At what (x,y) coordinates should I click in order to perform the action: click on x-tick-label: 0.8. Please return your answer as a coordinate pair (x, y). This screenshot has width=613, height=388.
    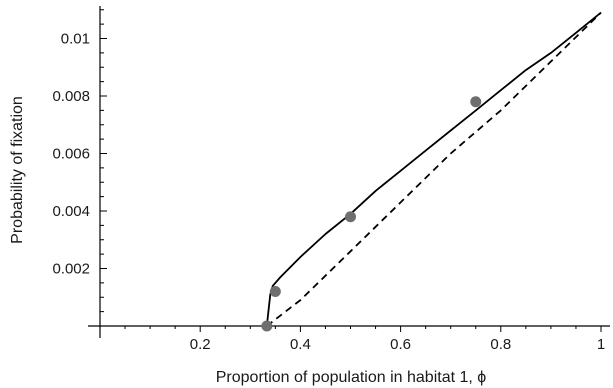
    Looking at the image, I should click on (500, 344).